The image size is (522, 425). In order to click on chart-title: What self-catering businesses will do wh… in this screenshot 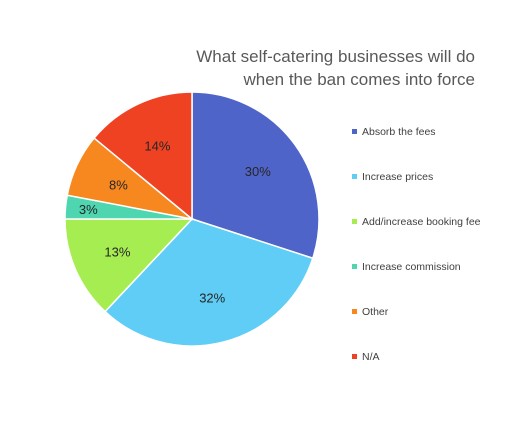, I will do `click(335, 68)`.